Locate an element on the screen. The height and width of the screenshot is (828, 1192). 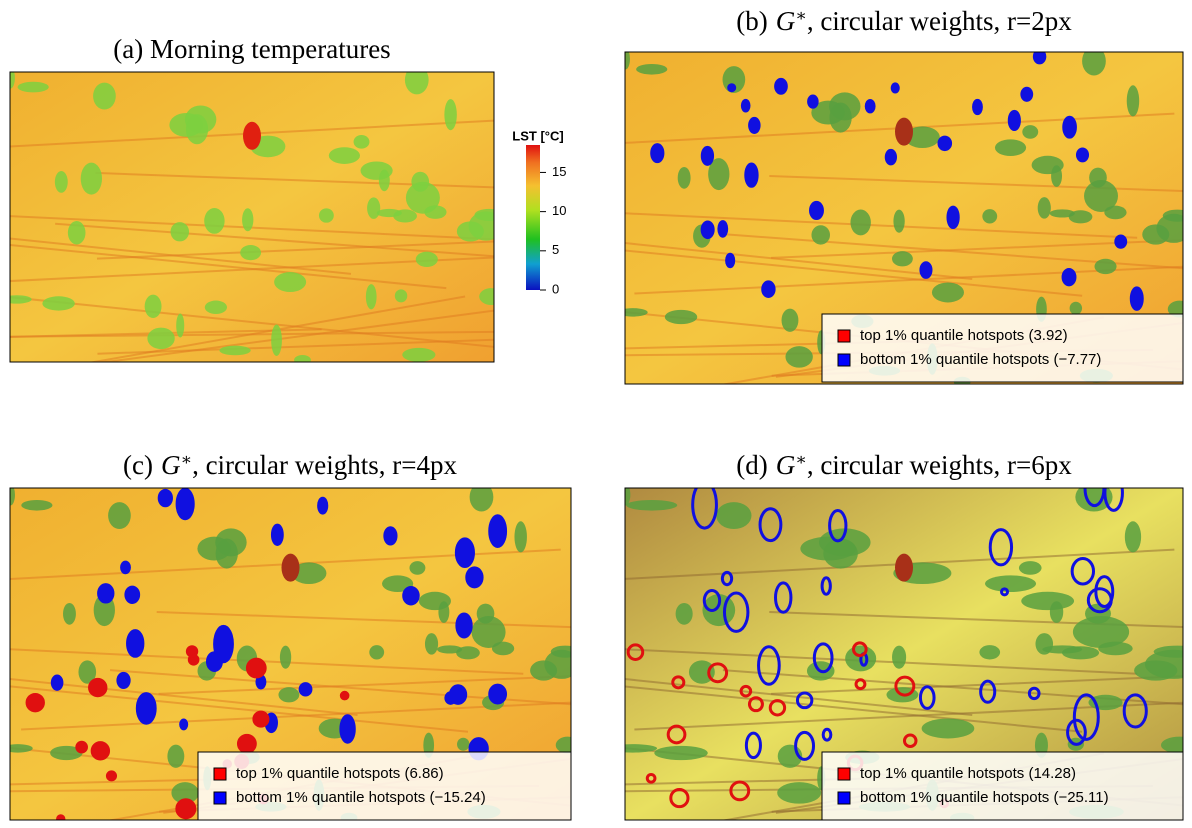
legend-box is located at coordinates (1002, 786).